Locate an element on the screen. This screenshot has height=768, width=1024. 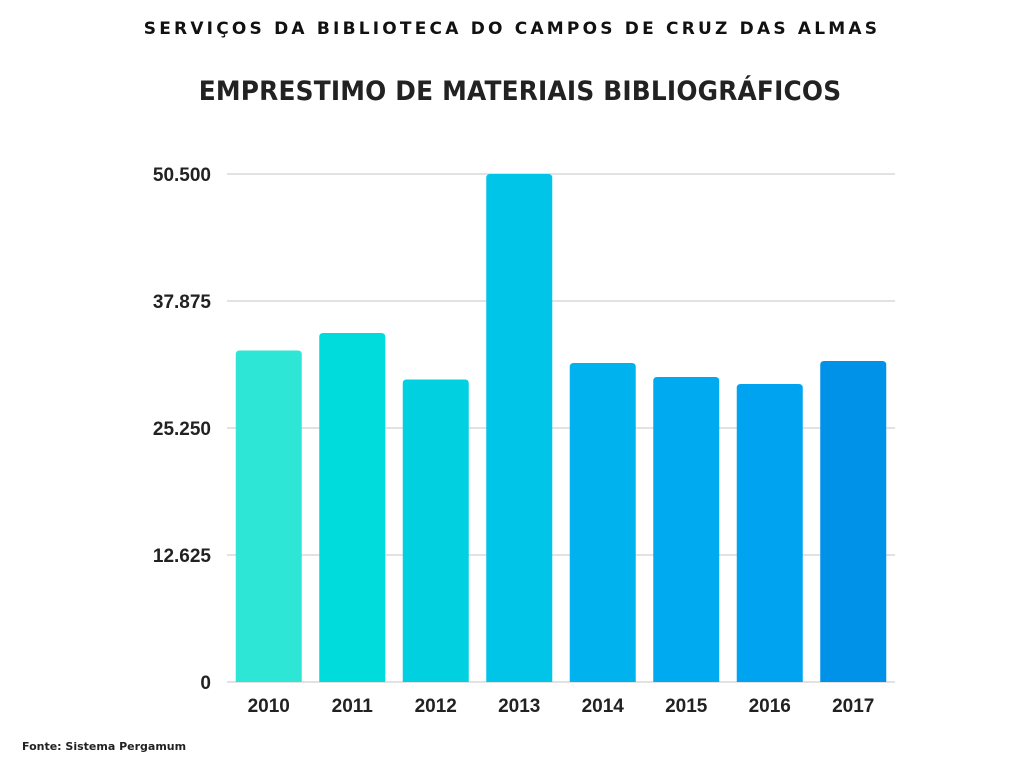
bar-2017 is located at coordinates (853, 521).